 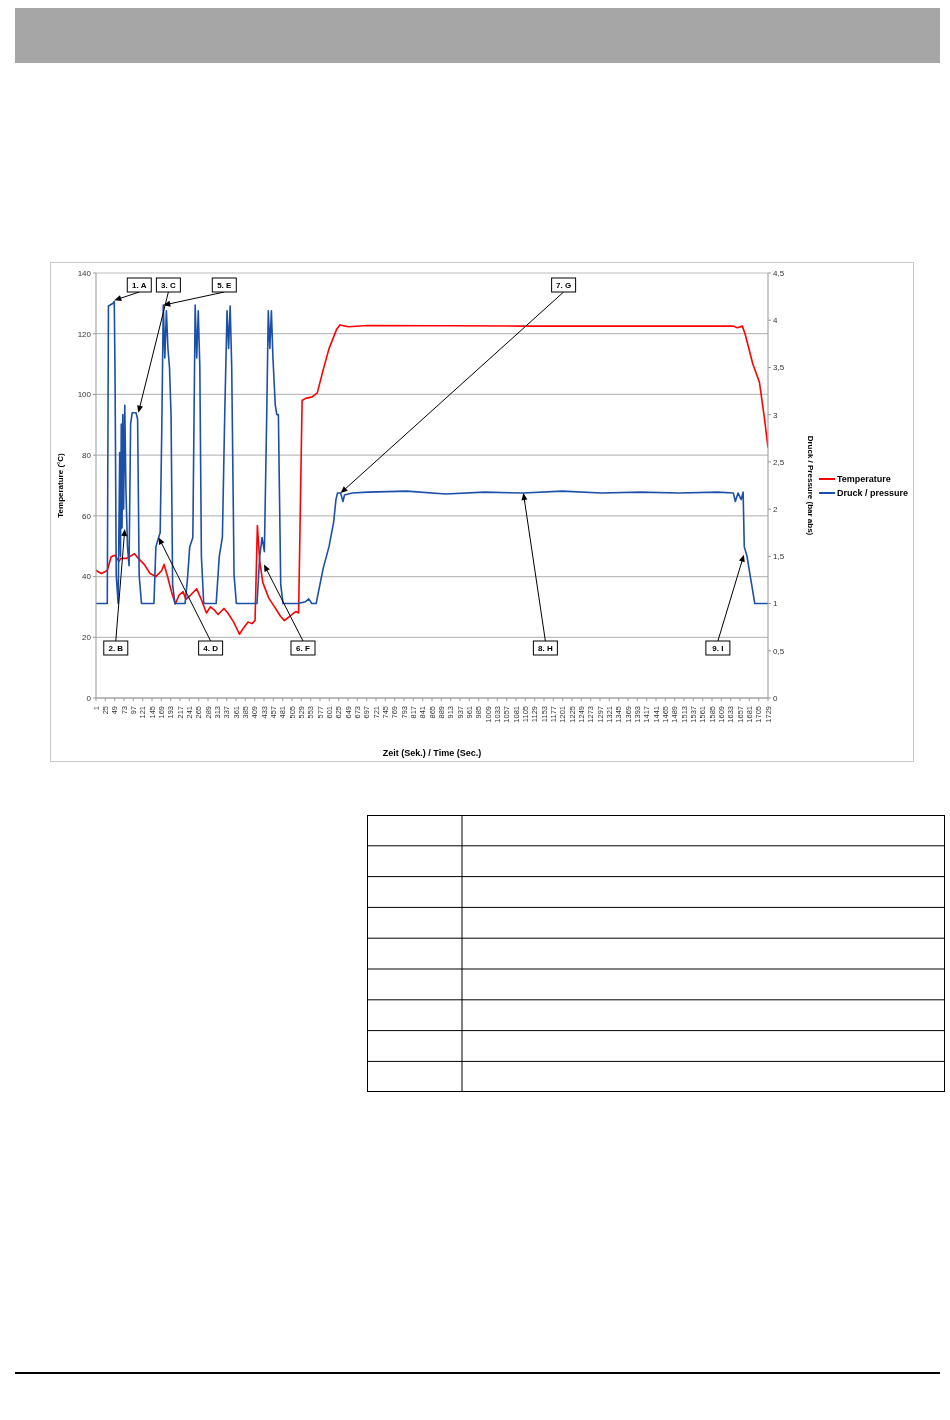 I want to click on label-box: 7. G, so click(x=564, y=285).